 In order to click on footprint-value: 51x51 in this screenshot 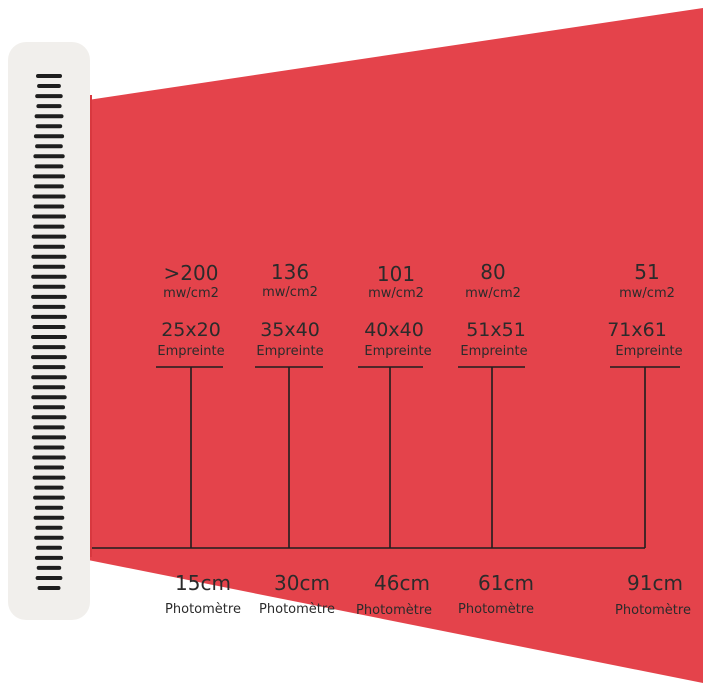, I will do `click(496, 330)`.